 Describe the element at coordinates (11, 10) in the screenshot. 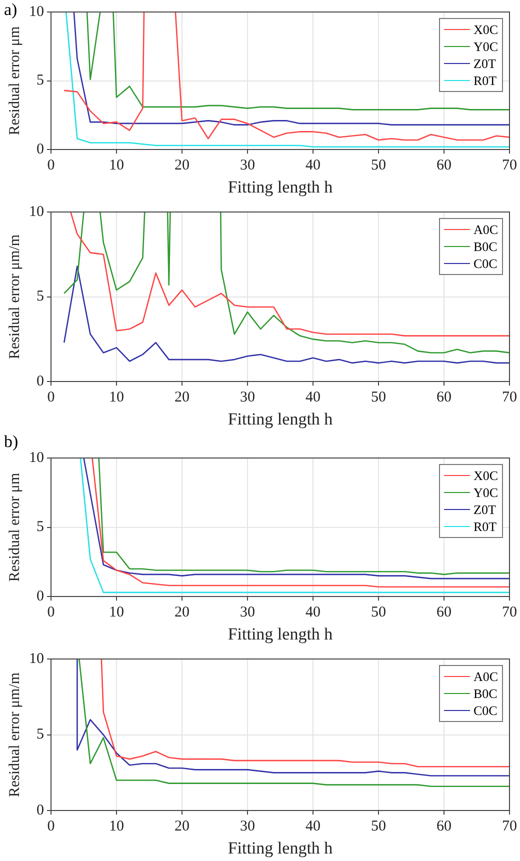

I see `text: a)` at that location.